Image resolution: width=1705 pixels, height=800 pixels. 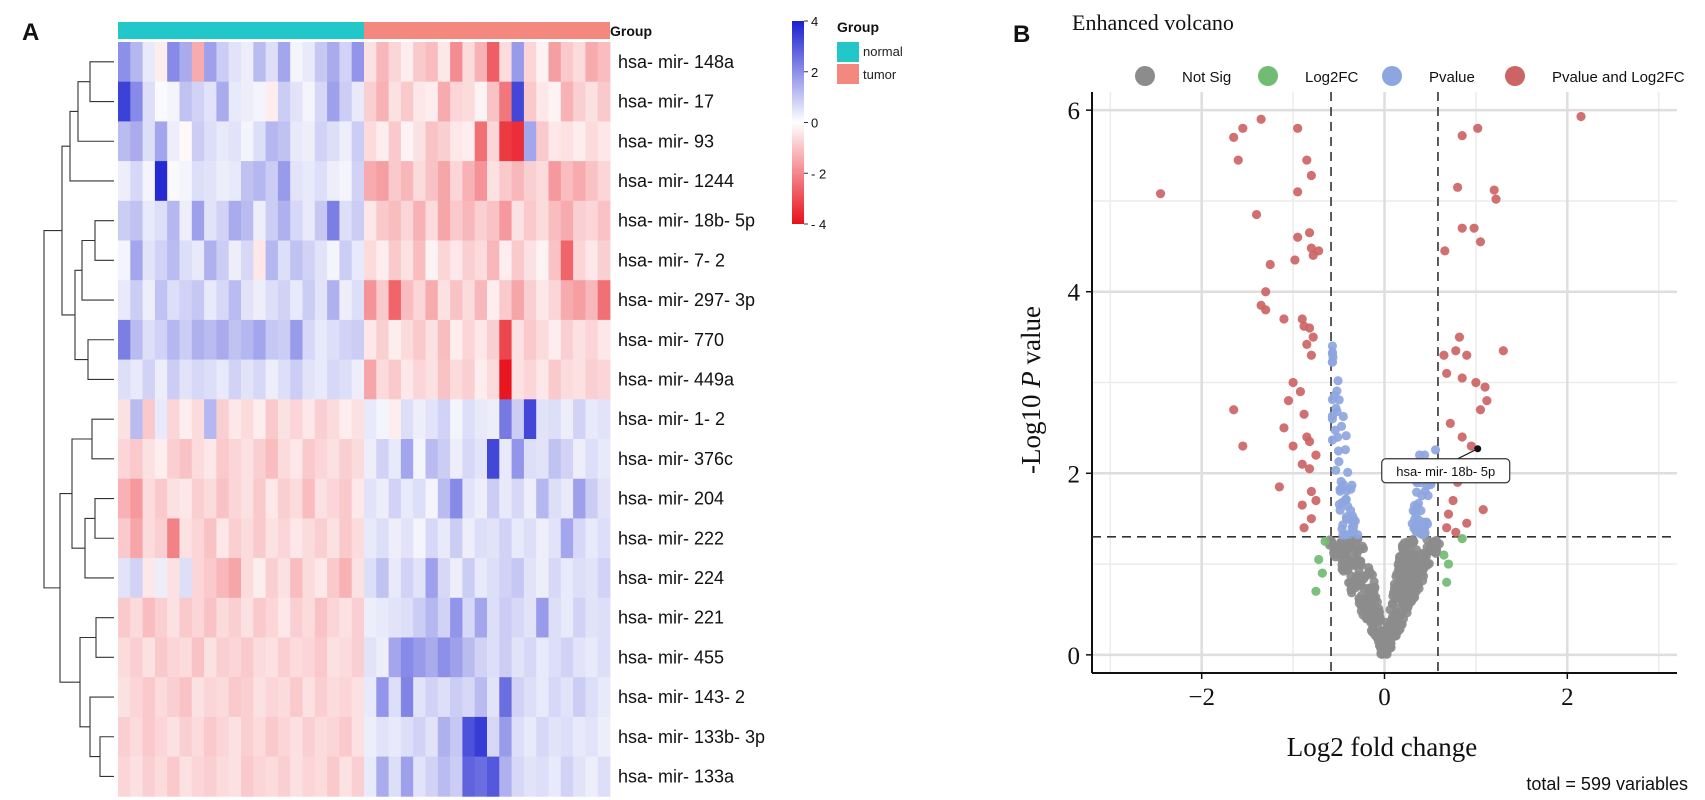 What do you see at coordinates (691, 737) in the screenshot?
I see `row-label: hsa- mir- 133b- 3p` at bounding box center [691, 737].